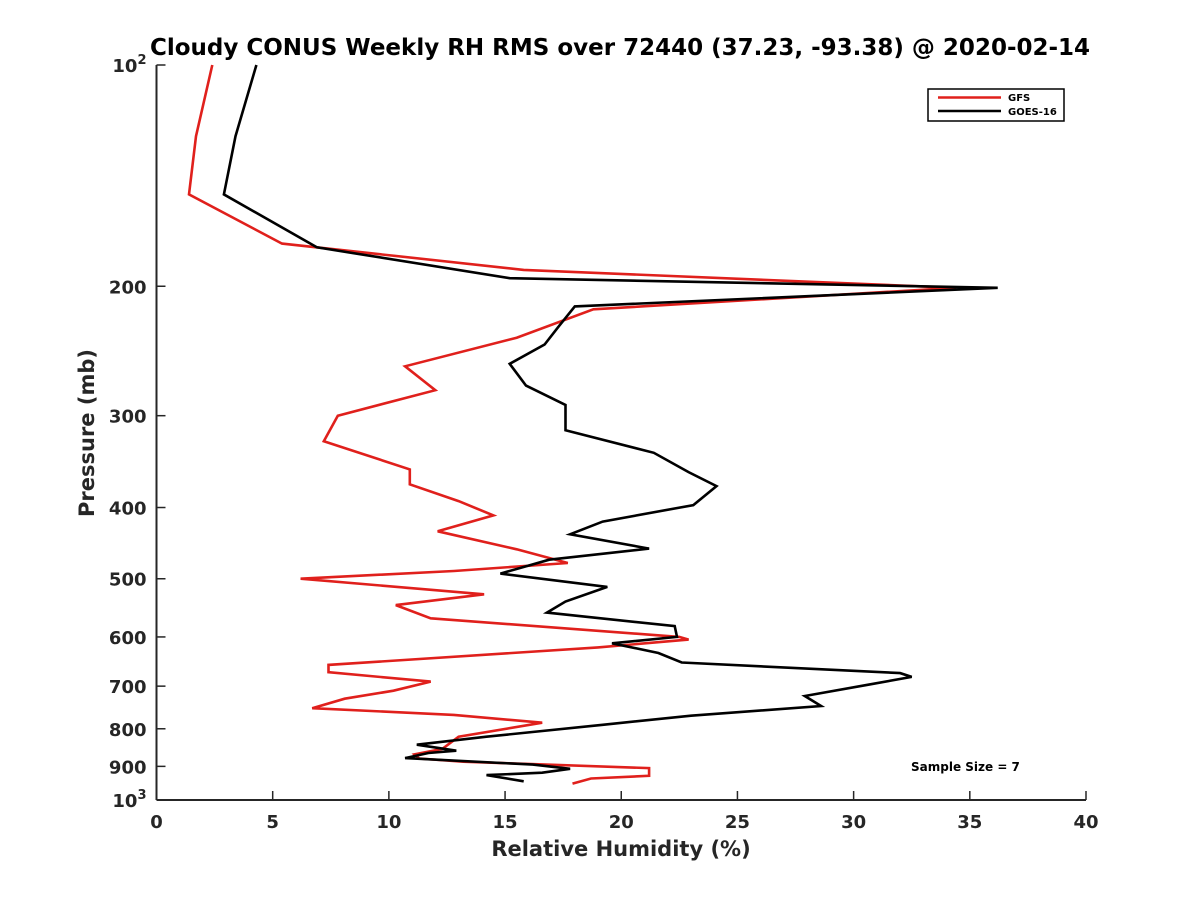 This screenshot has height=900, width=1200. What do you see at coordinates (129, 800) in the screenshot?
I see `y-tick-label: 10³` at bounding box center [129, 800].